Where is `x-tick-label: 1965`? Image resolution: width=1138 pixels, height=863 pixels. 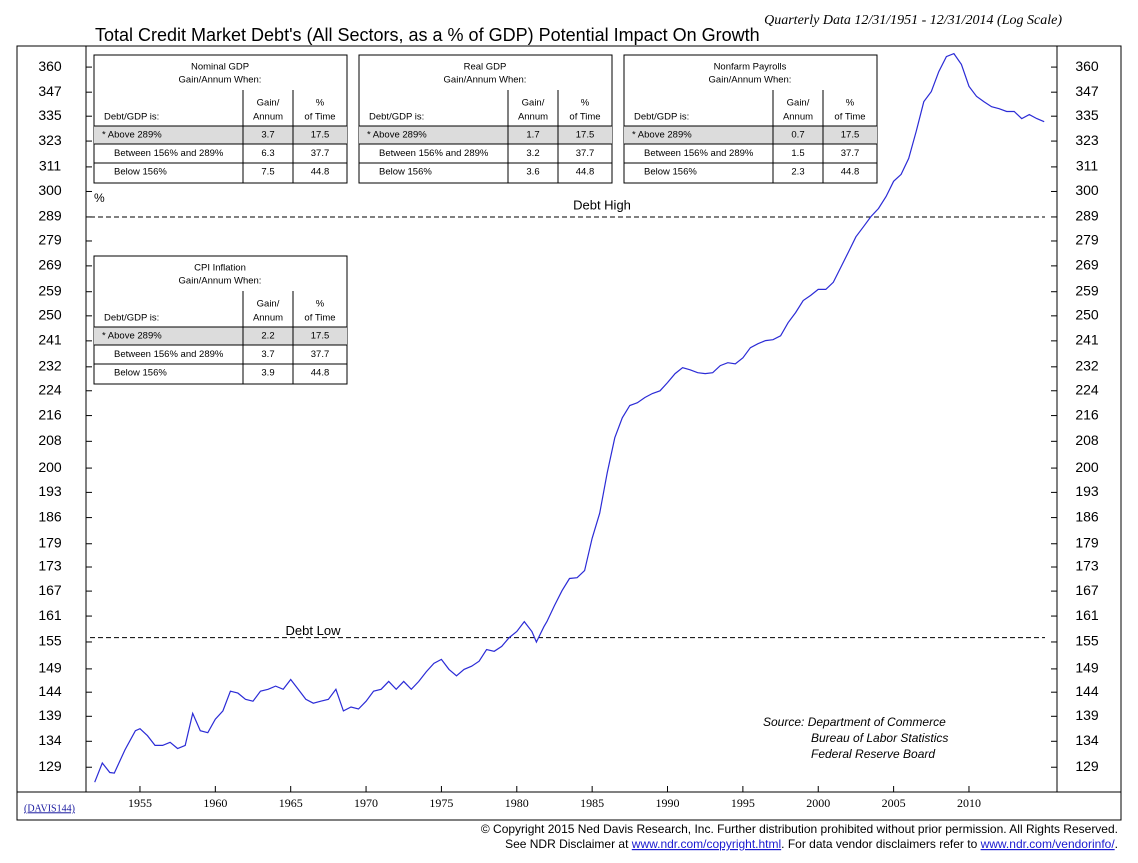
x-tick-label: 1965 is located at coordinates (291, 803).